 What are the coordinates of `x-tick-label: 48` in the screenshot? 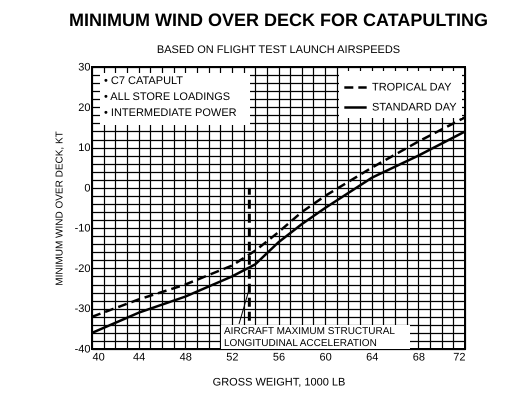 It's located at (186, 358).